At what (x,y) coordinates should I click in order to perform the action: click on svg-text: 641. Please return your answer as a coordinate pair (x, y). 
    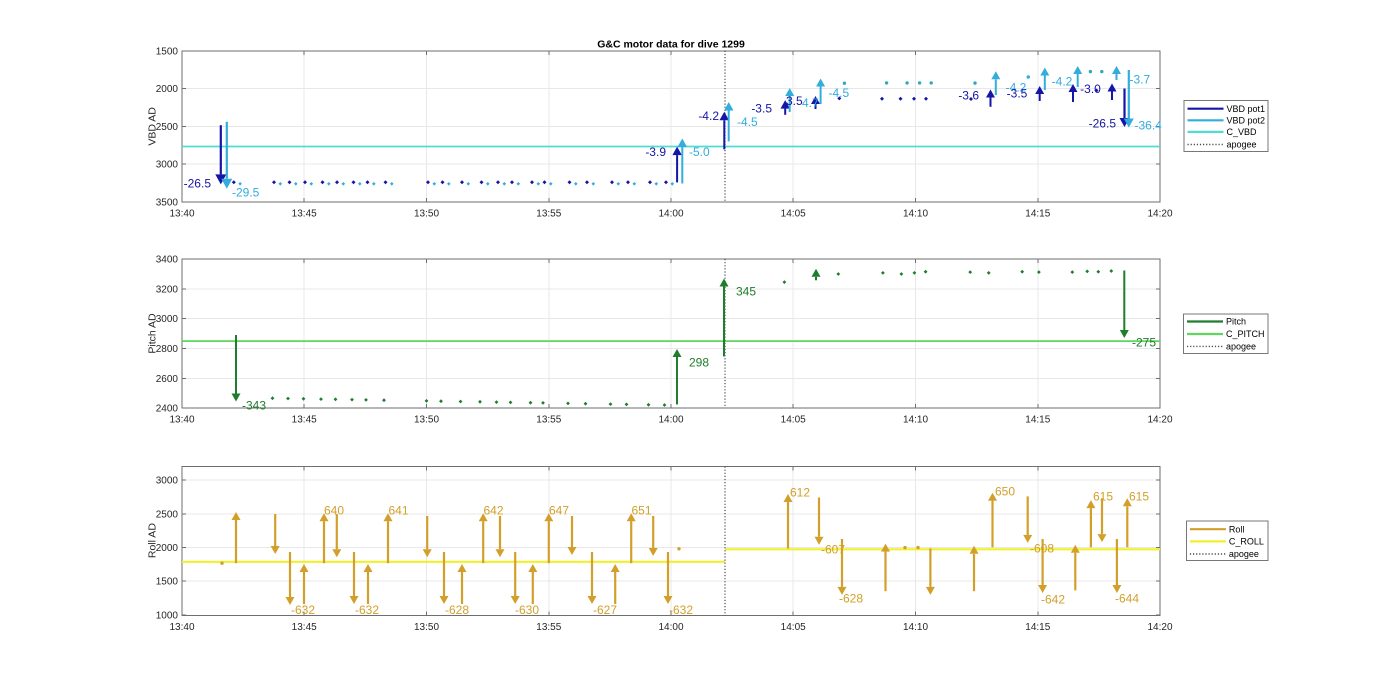
    Looking at the image, I should click on (399, 511).